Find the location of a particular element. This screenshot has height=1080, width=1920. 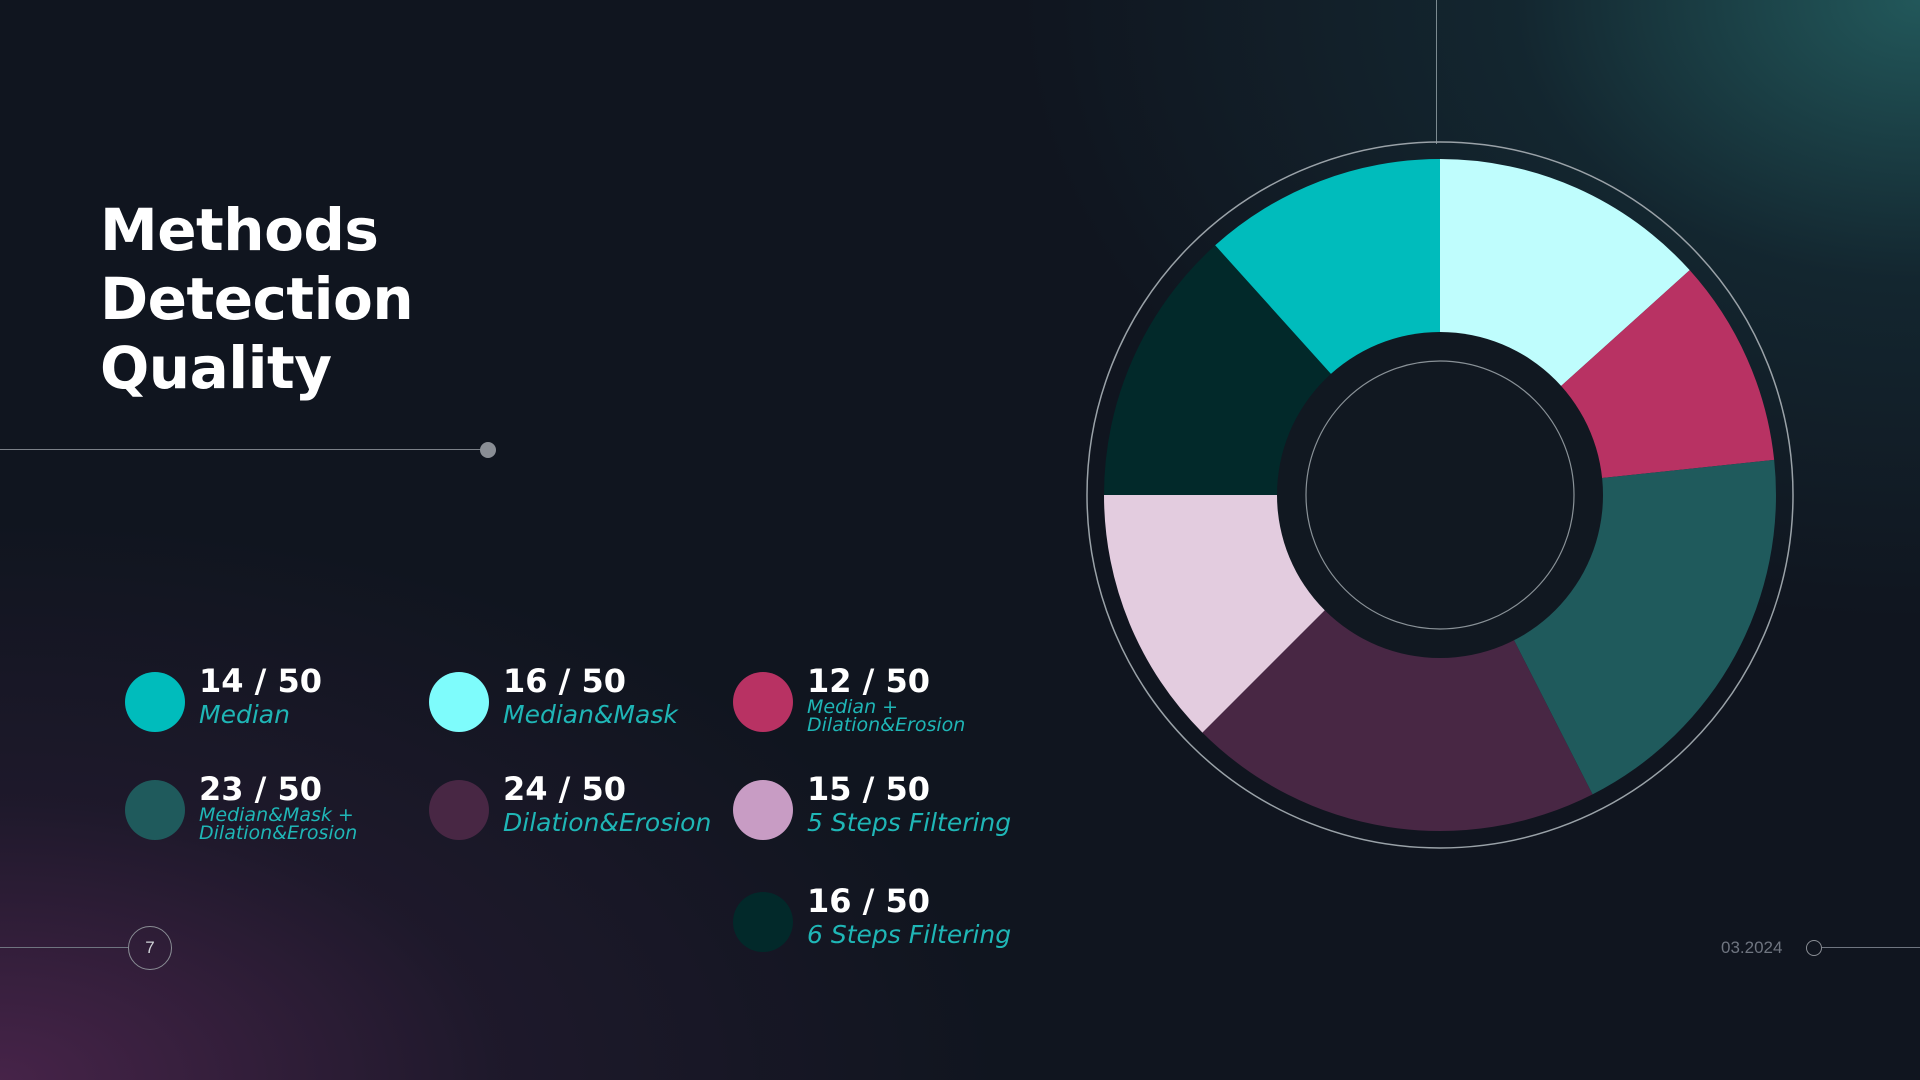

legend-label-line-1: Median + is located at coordinates (853, 707).